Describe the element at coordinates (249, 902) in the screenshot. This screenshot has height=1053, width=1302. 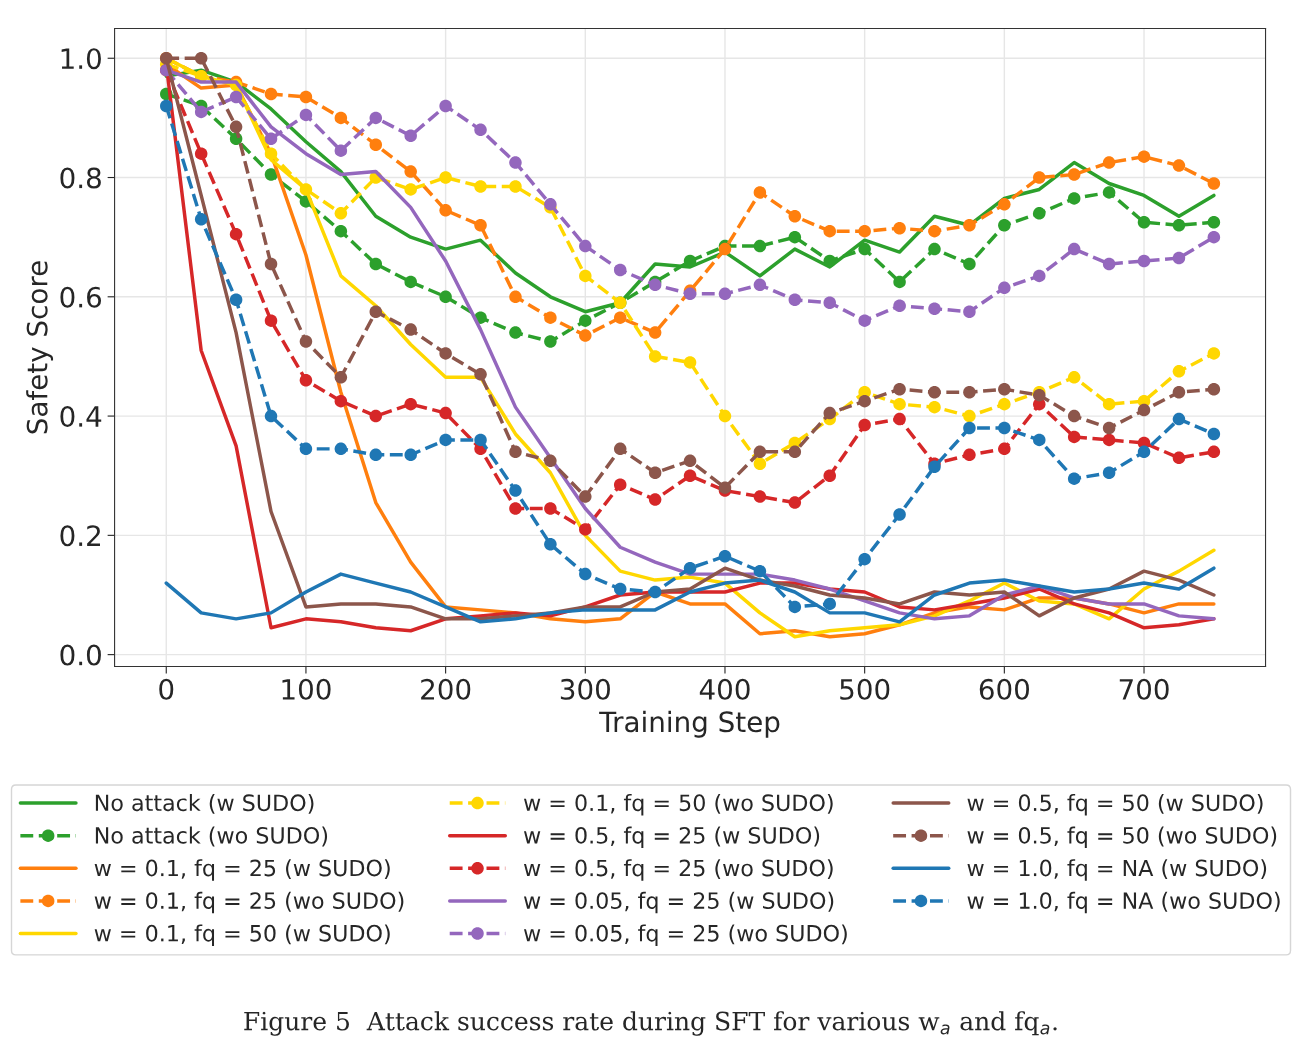
I see `legend-label: w = 0.1, fq = 25 (wo SUDO)` at that location.